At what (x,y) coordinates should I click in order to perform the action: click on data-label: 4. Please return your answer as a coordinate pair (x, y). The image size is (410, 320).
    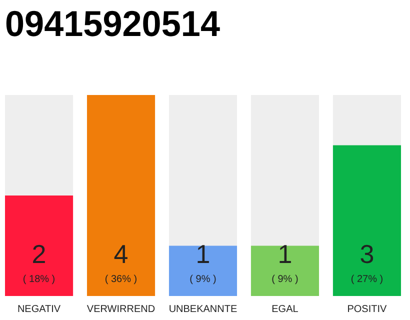
    Looking at the image, I should click on (121, 254).